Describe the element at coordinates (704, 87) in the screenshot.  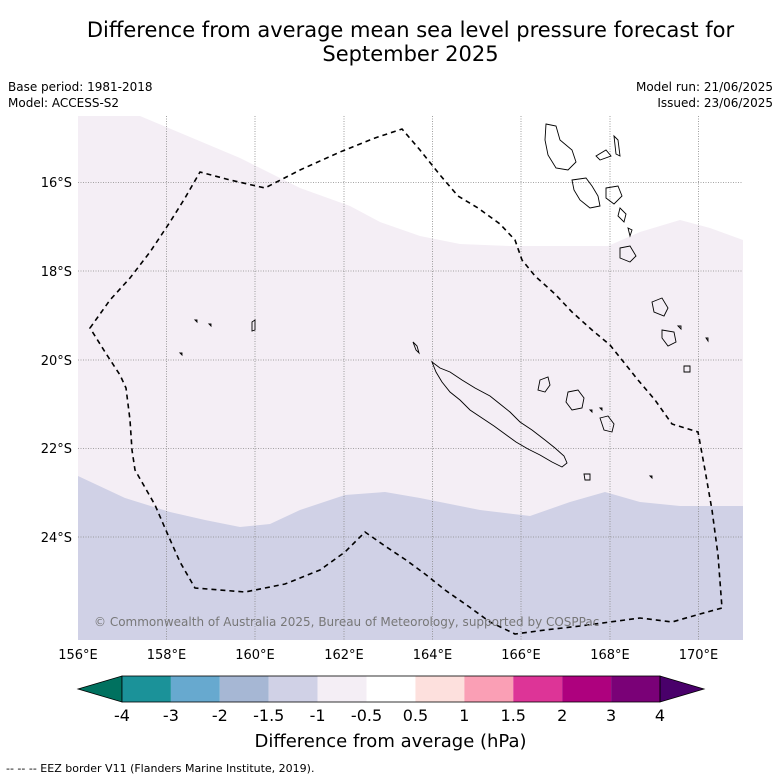
I see `model-run: Model run: 21/06/2025` at that location.